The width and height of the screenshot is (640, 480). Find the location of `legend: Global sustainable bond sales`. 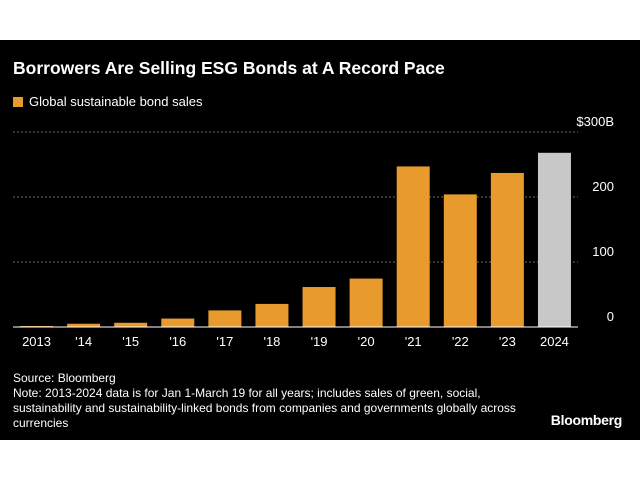

legend: Global sustainable bond sales is located at coordinates (107, 101).